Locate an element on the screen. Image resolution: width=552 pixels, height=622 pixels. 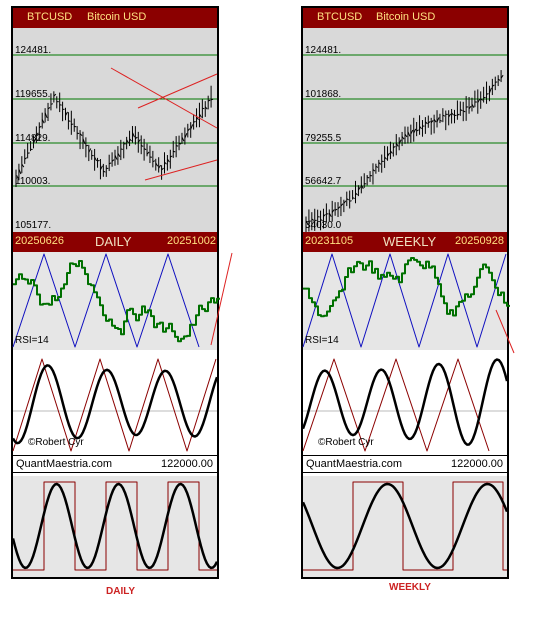
weekly-instrument-name: Bitcoin USD is located at coordinates (406, 17).